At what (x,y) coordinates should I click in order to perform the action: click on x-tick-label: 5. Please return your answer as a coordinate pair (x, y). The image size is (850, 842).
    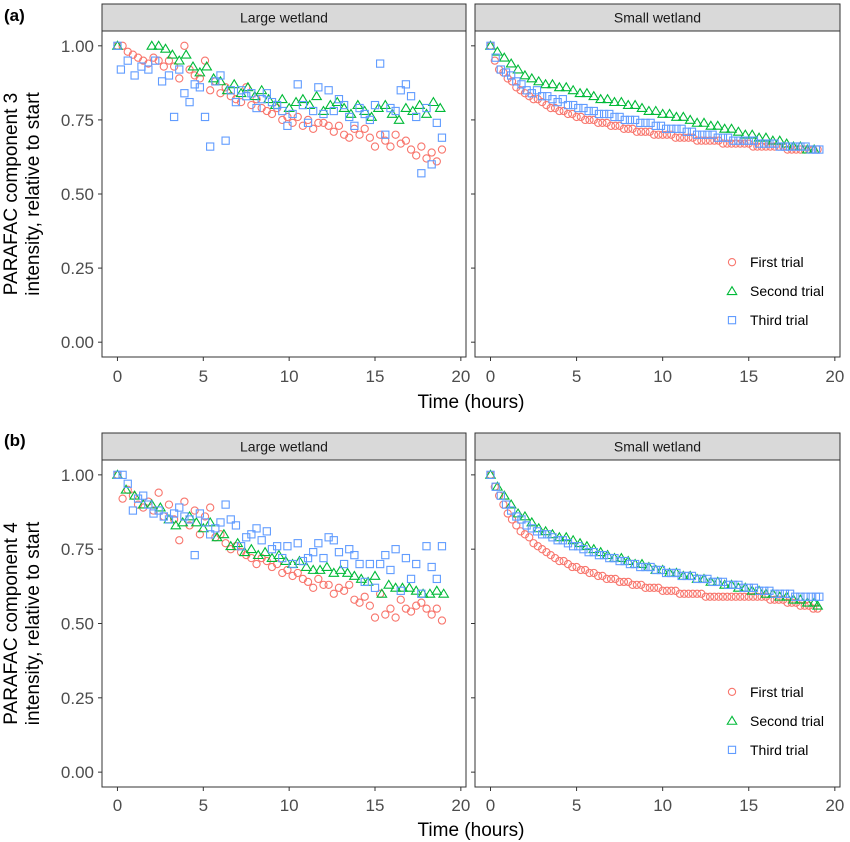
    Looking at the image, I should click on (576, 805).